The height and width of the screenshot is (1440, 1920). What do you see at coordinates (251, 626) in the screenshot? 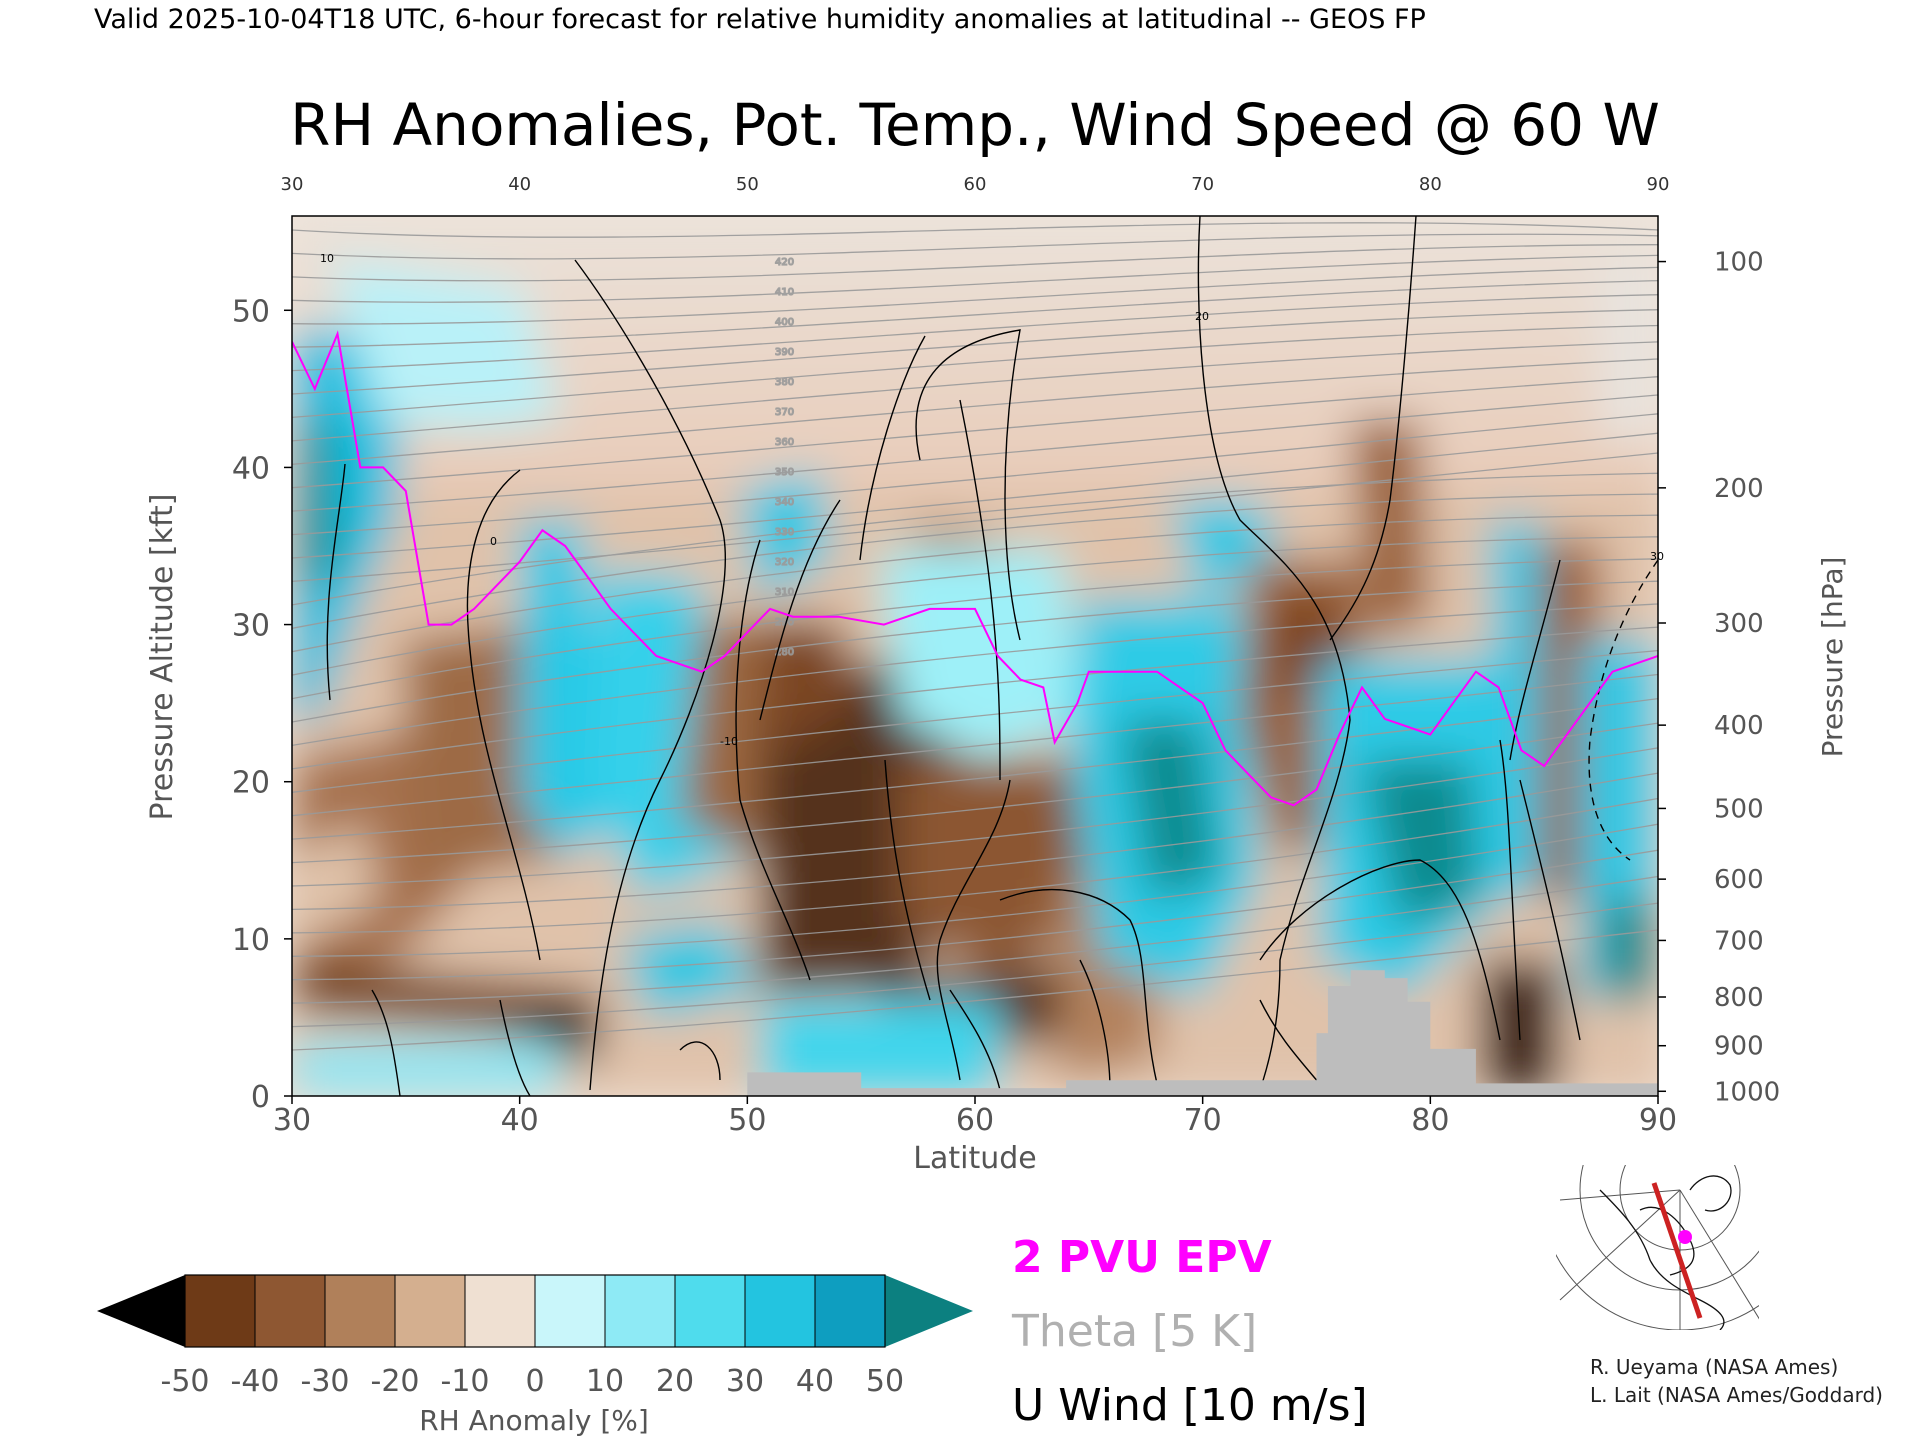
I see `y-tick-label: 30` at bounding box center [251, 626].